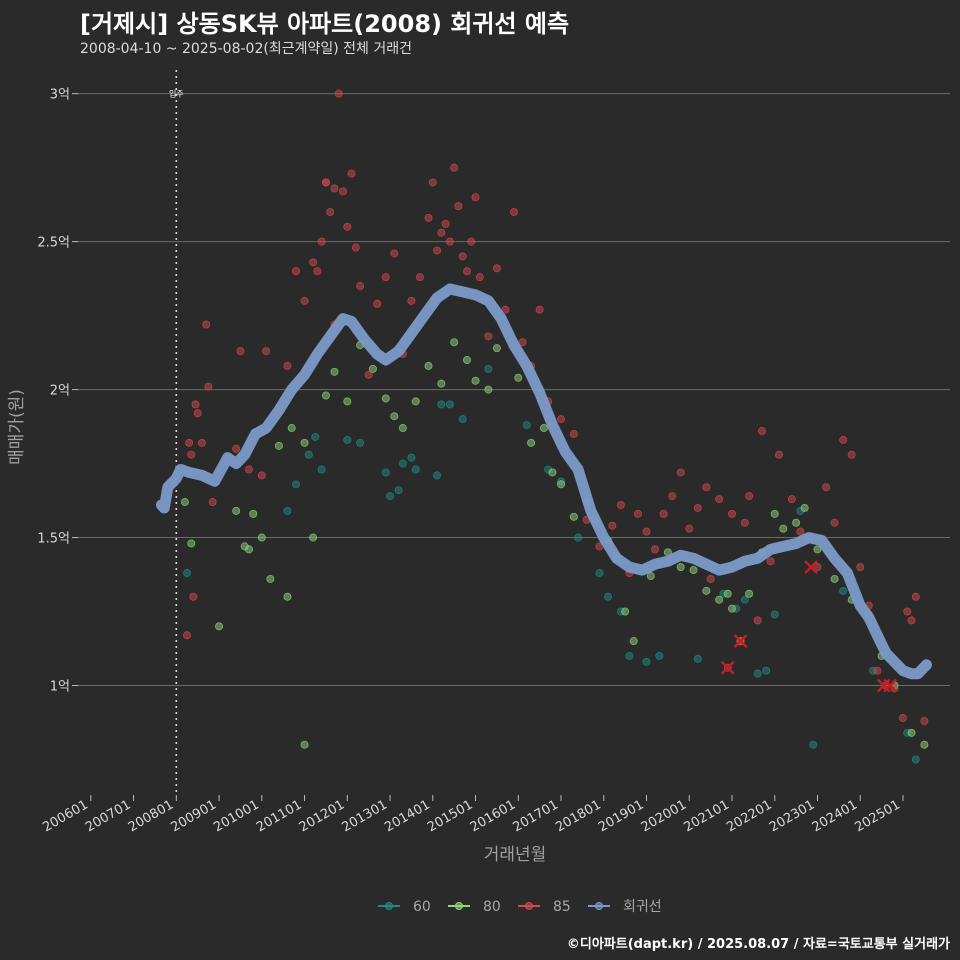 The image size is (960, 960). I want to click on x-tick-label: 201901, so click(621, 816).